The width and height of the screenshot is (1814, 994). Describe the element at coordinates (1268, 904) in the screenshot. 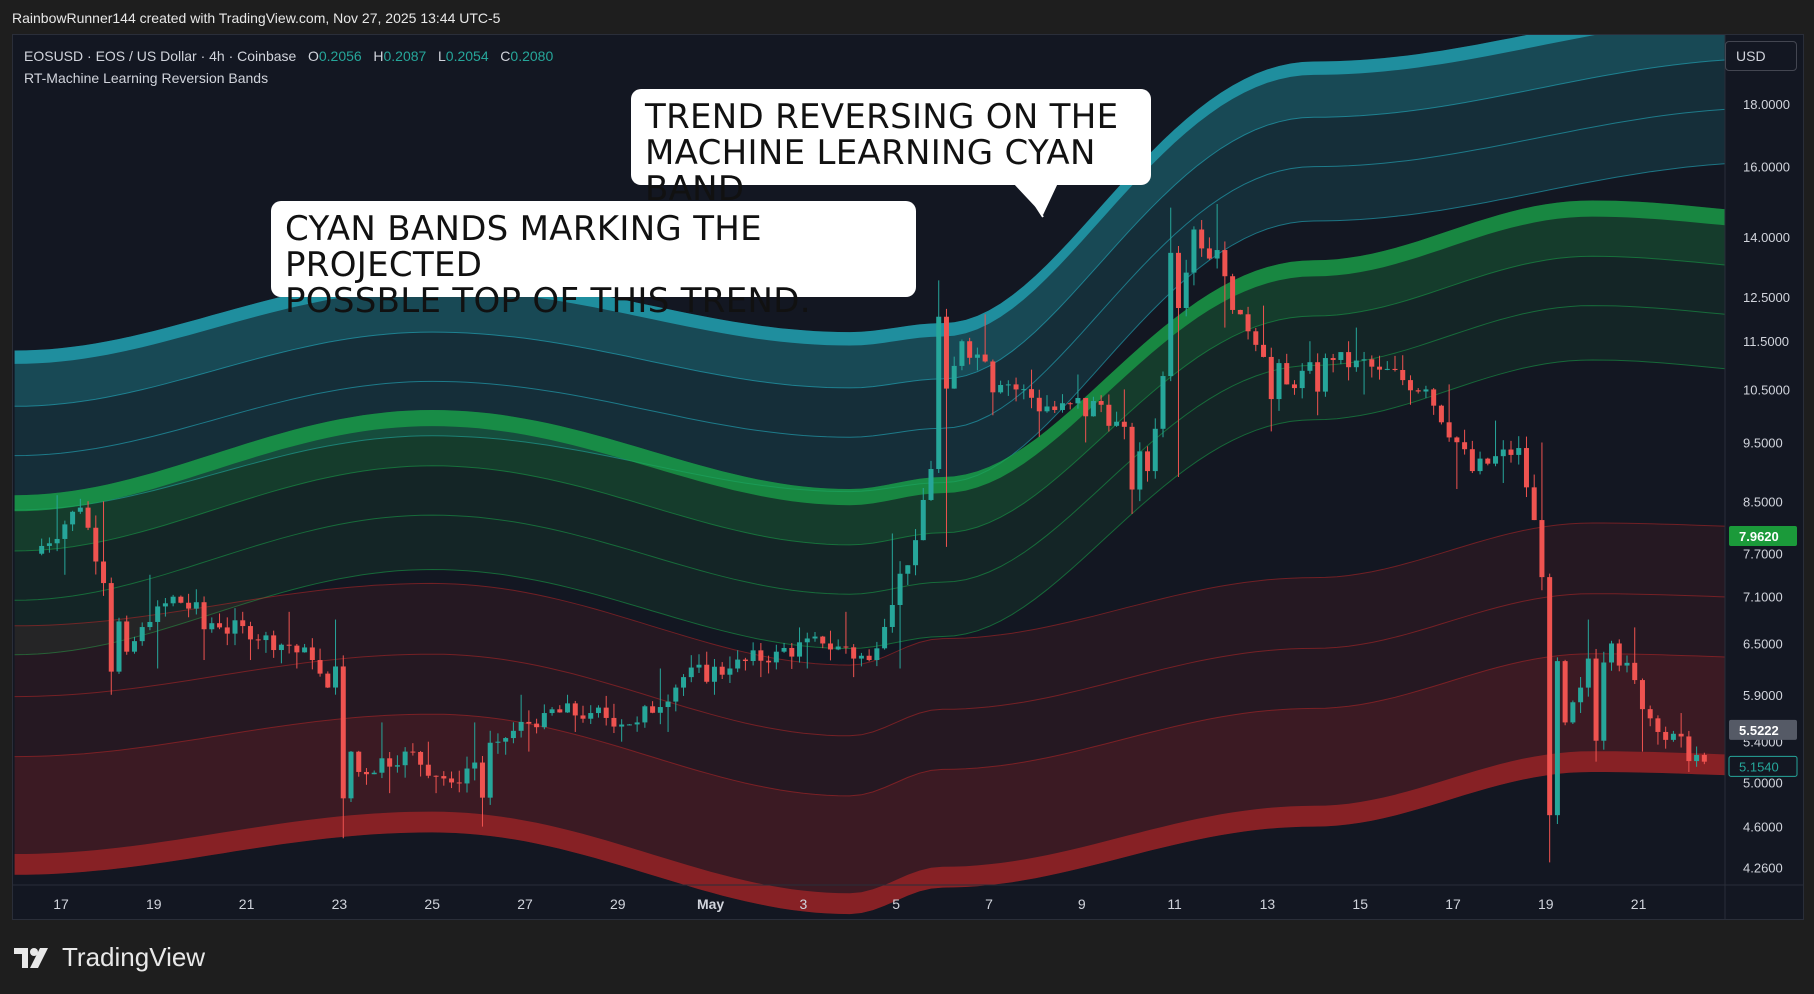

I see `x-tick-label: 13` at that location.